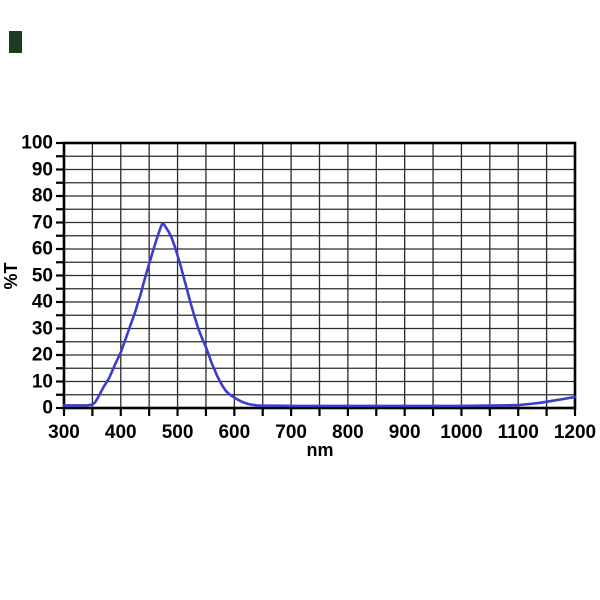  Describe the element at coordinates (42, 275) in the screenshot. I see `y-tick-label: 50` at that location.